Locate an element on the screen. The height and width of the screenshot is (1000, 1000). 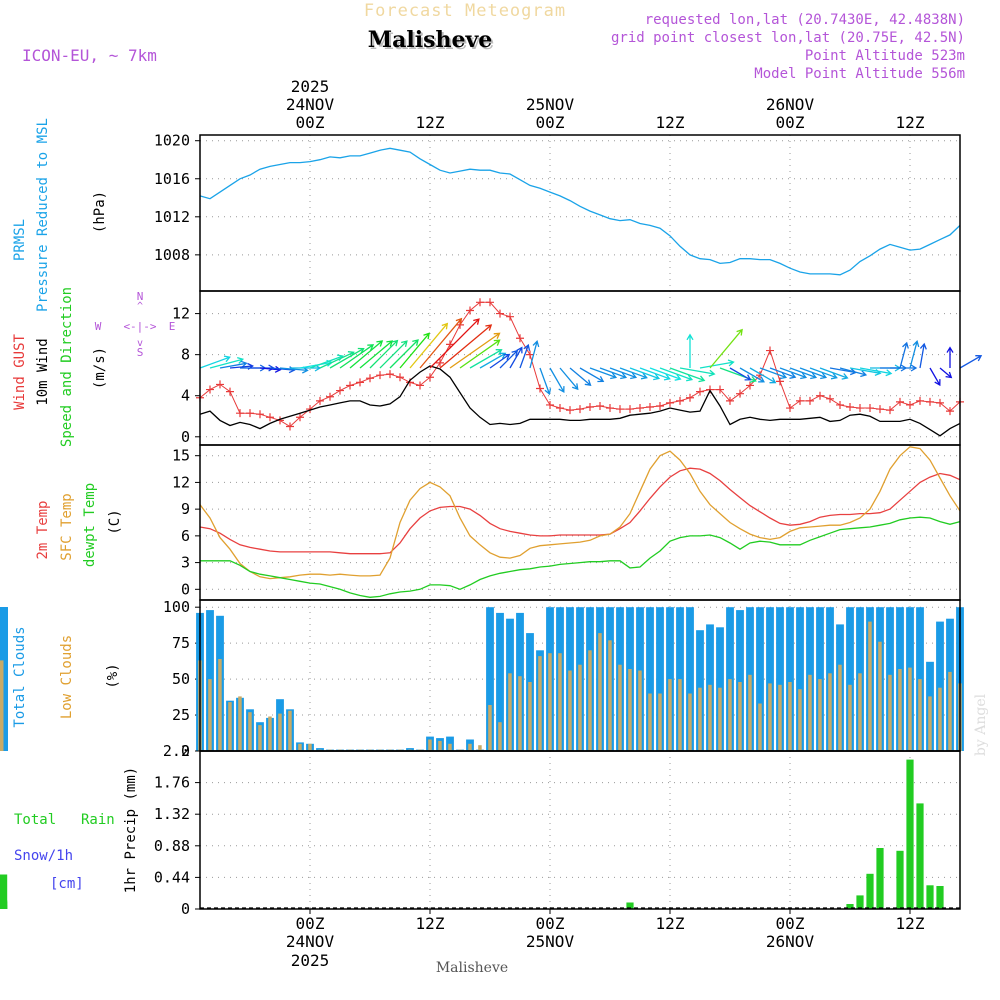
y-tick-label: 3 is located at coordinates (185, 563).